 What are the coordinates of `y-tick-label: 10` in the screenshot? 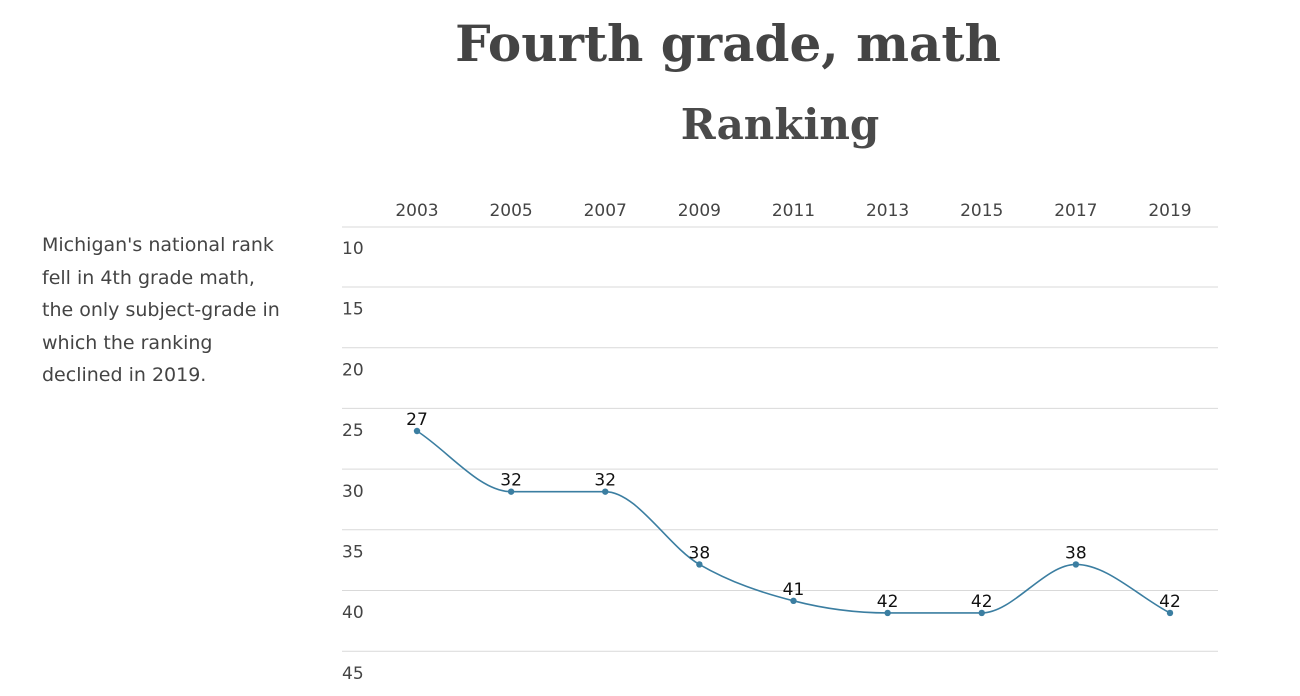 It's located at (353, 249).